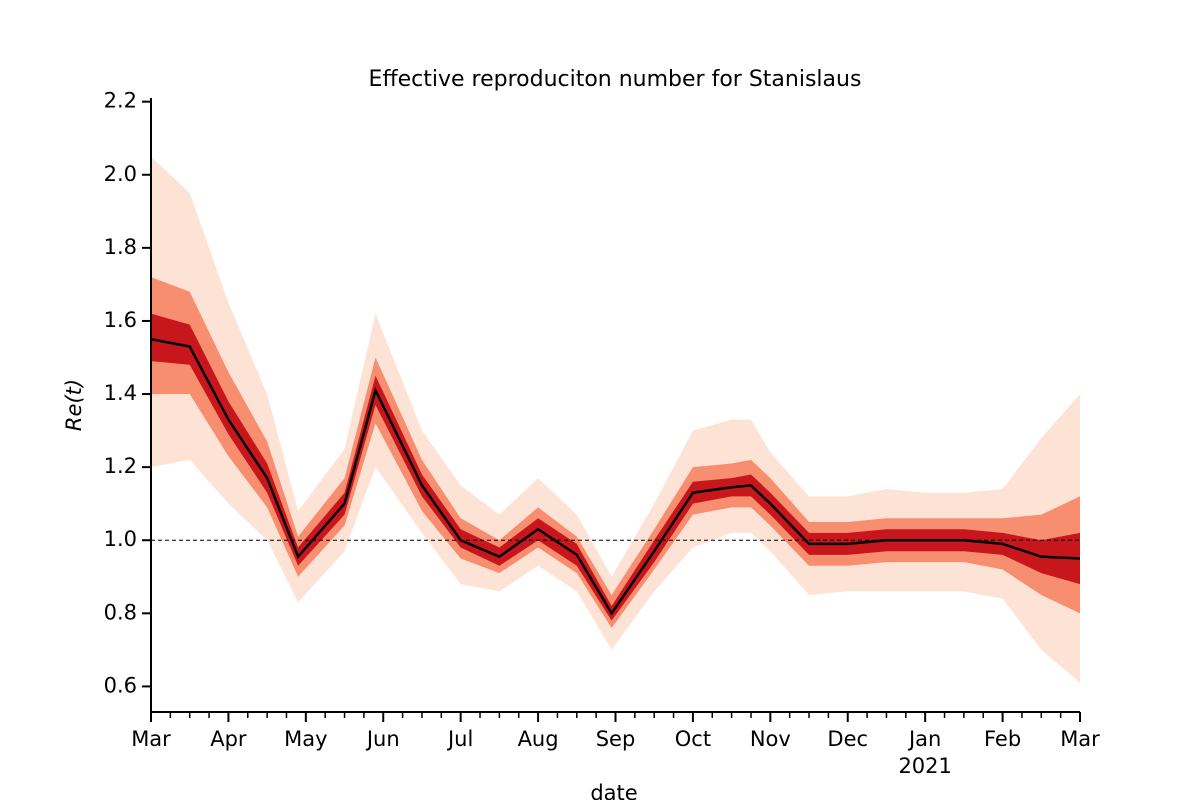 Image resolution: width=1200 pixels, height=800 pixels. I want to click on y-axis-label: Re(t), so click(74, 405).